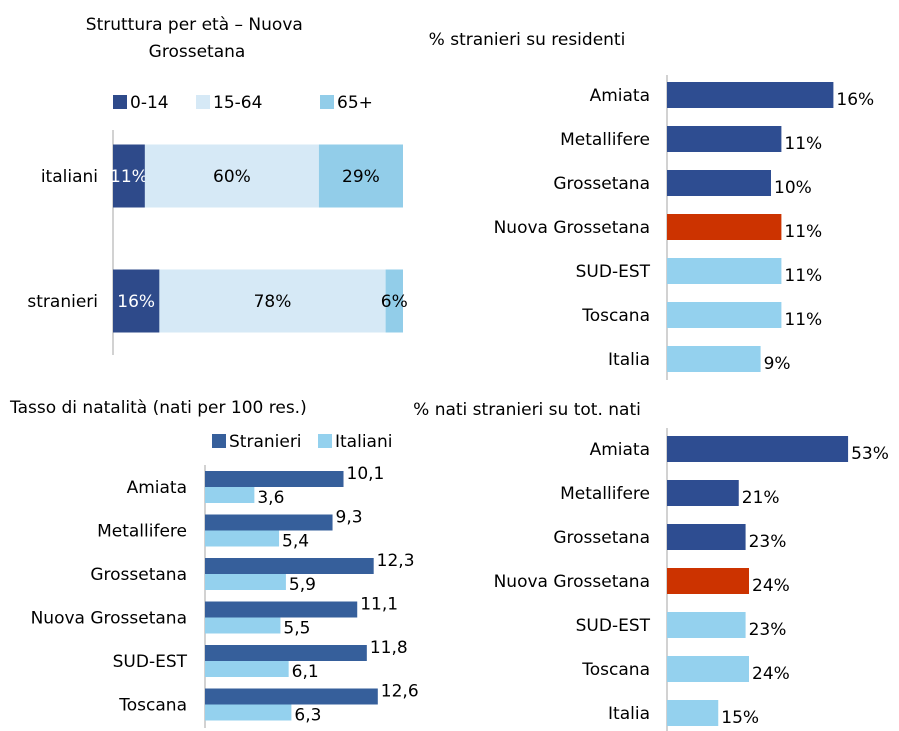 This screenshot has height=731, width=899. I want to click on value-label: 12,3, so click(396, 561).